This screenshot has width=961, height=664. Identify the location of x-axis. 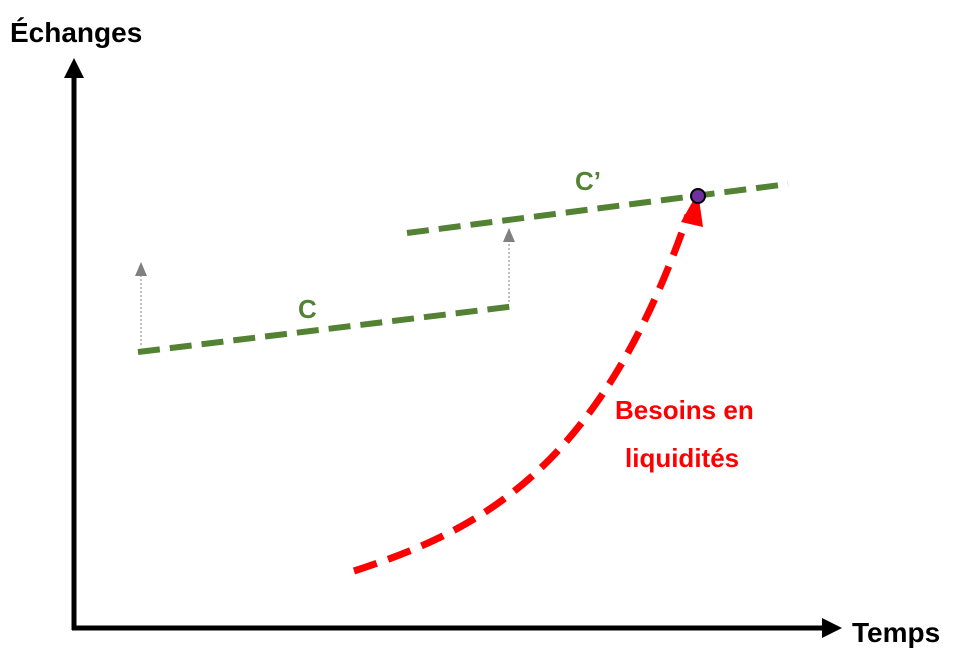
(457, 628).